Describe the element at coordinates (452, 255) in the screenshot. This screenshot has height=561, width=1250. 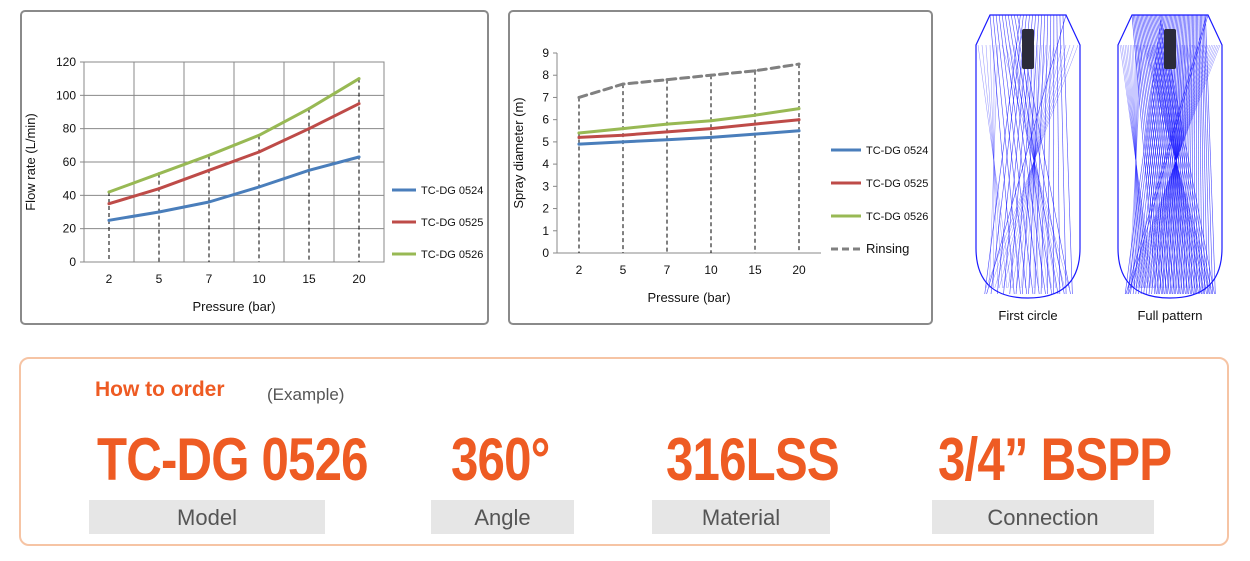
I see `legend-label-tc-dg-0526: TC-DG 0526` at that location.